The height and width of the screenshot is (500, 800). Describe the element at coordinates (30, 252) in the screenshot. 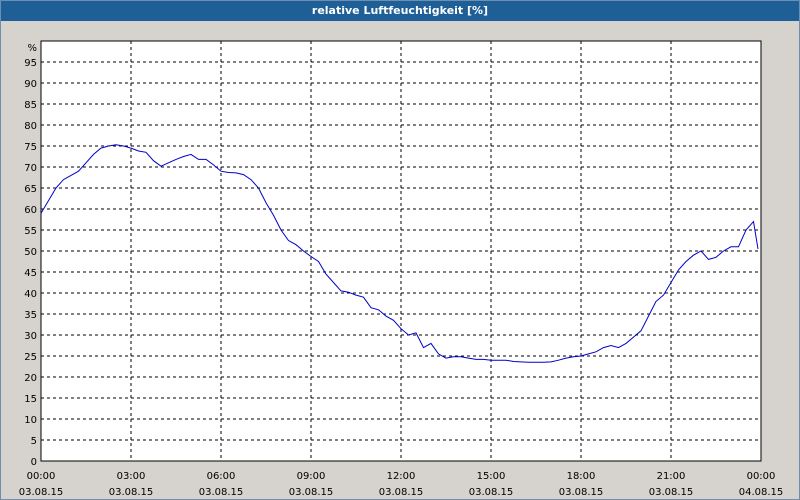

I see `y-tick-label: 50` at that location.